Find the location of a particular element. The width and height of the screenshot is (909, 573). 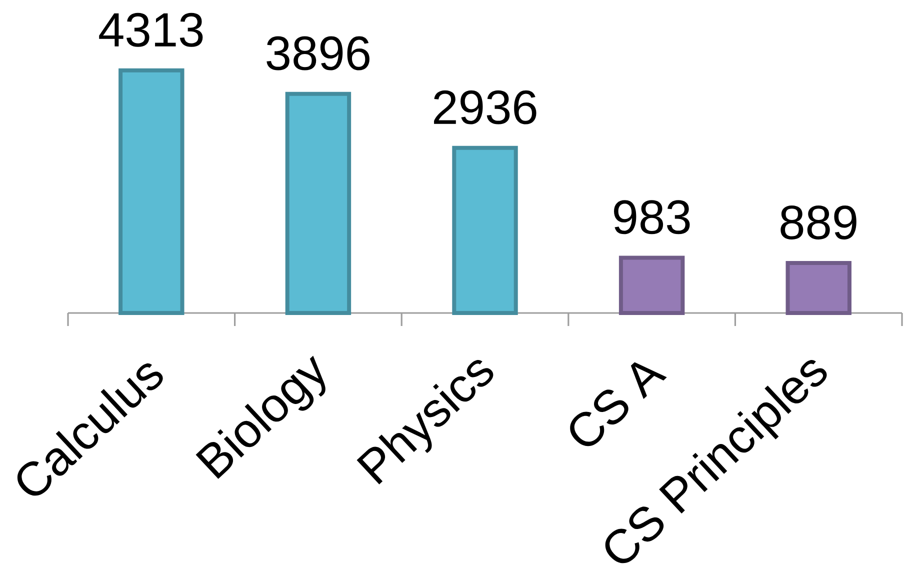

data-label: 3896 is located at coordinates (318, 53).